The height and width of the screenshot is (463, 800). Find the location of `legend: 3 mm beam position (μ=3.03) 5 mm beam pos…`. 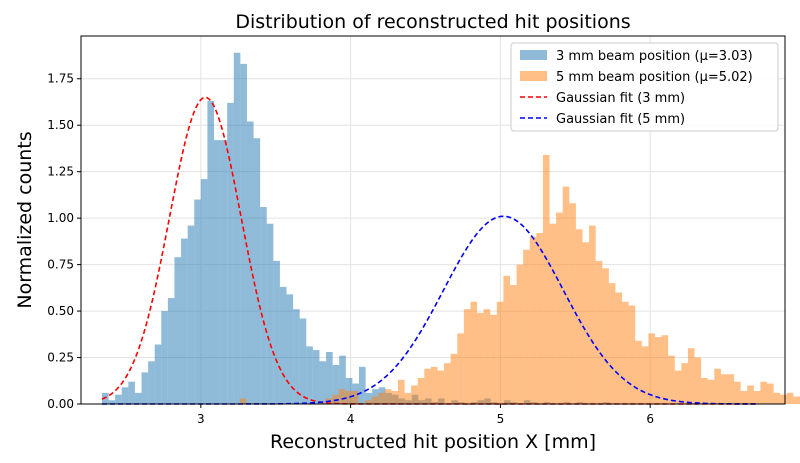

legend: 3 mm beam position (μ=3.03) 5 mm beam pos… is located at coordinates (644, 87).